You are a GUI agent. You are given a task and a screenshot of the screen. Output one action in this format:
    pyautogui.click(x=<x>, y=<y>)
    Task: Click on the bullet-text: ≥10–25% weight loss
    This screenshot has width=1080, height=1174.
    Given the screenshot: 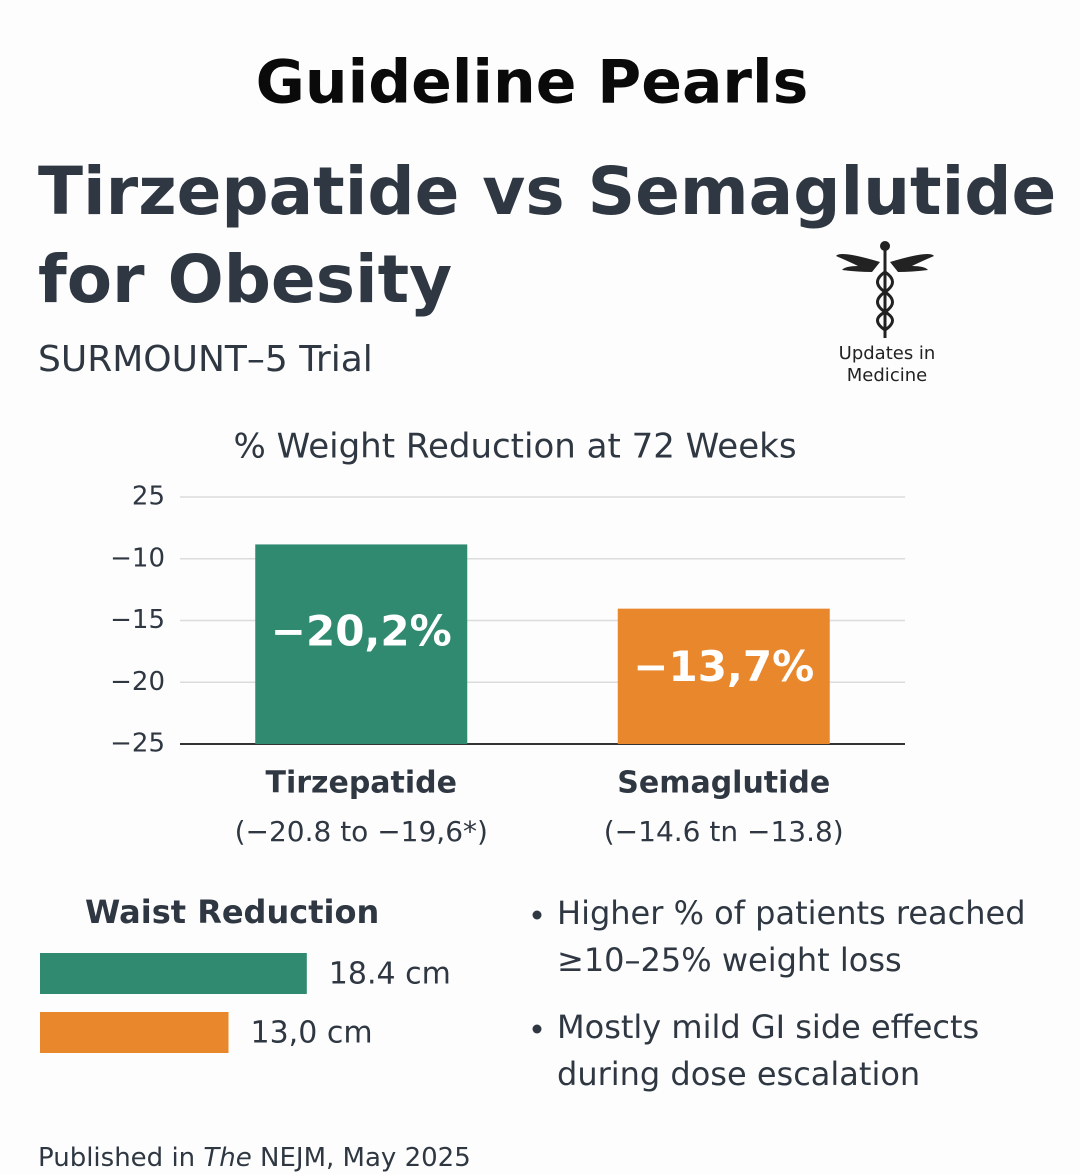 What is the action you would take?
    pyautogui.click(x=729, y=960)
    